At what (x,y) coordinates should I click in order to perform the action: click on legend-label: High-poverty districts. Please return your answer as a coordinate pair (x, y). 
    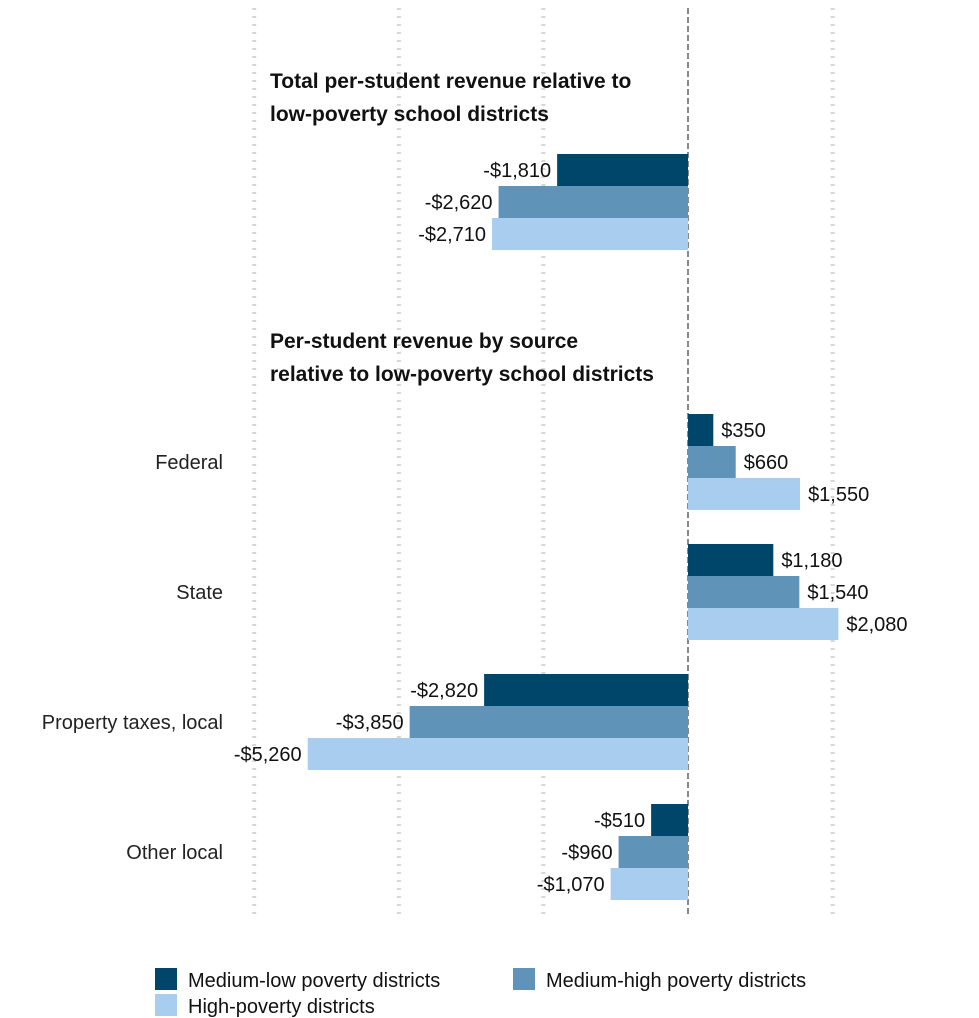
    Looking at the image, I should click on (281, 1007).